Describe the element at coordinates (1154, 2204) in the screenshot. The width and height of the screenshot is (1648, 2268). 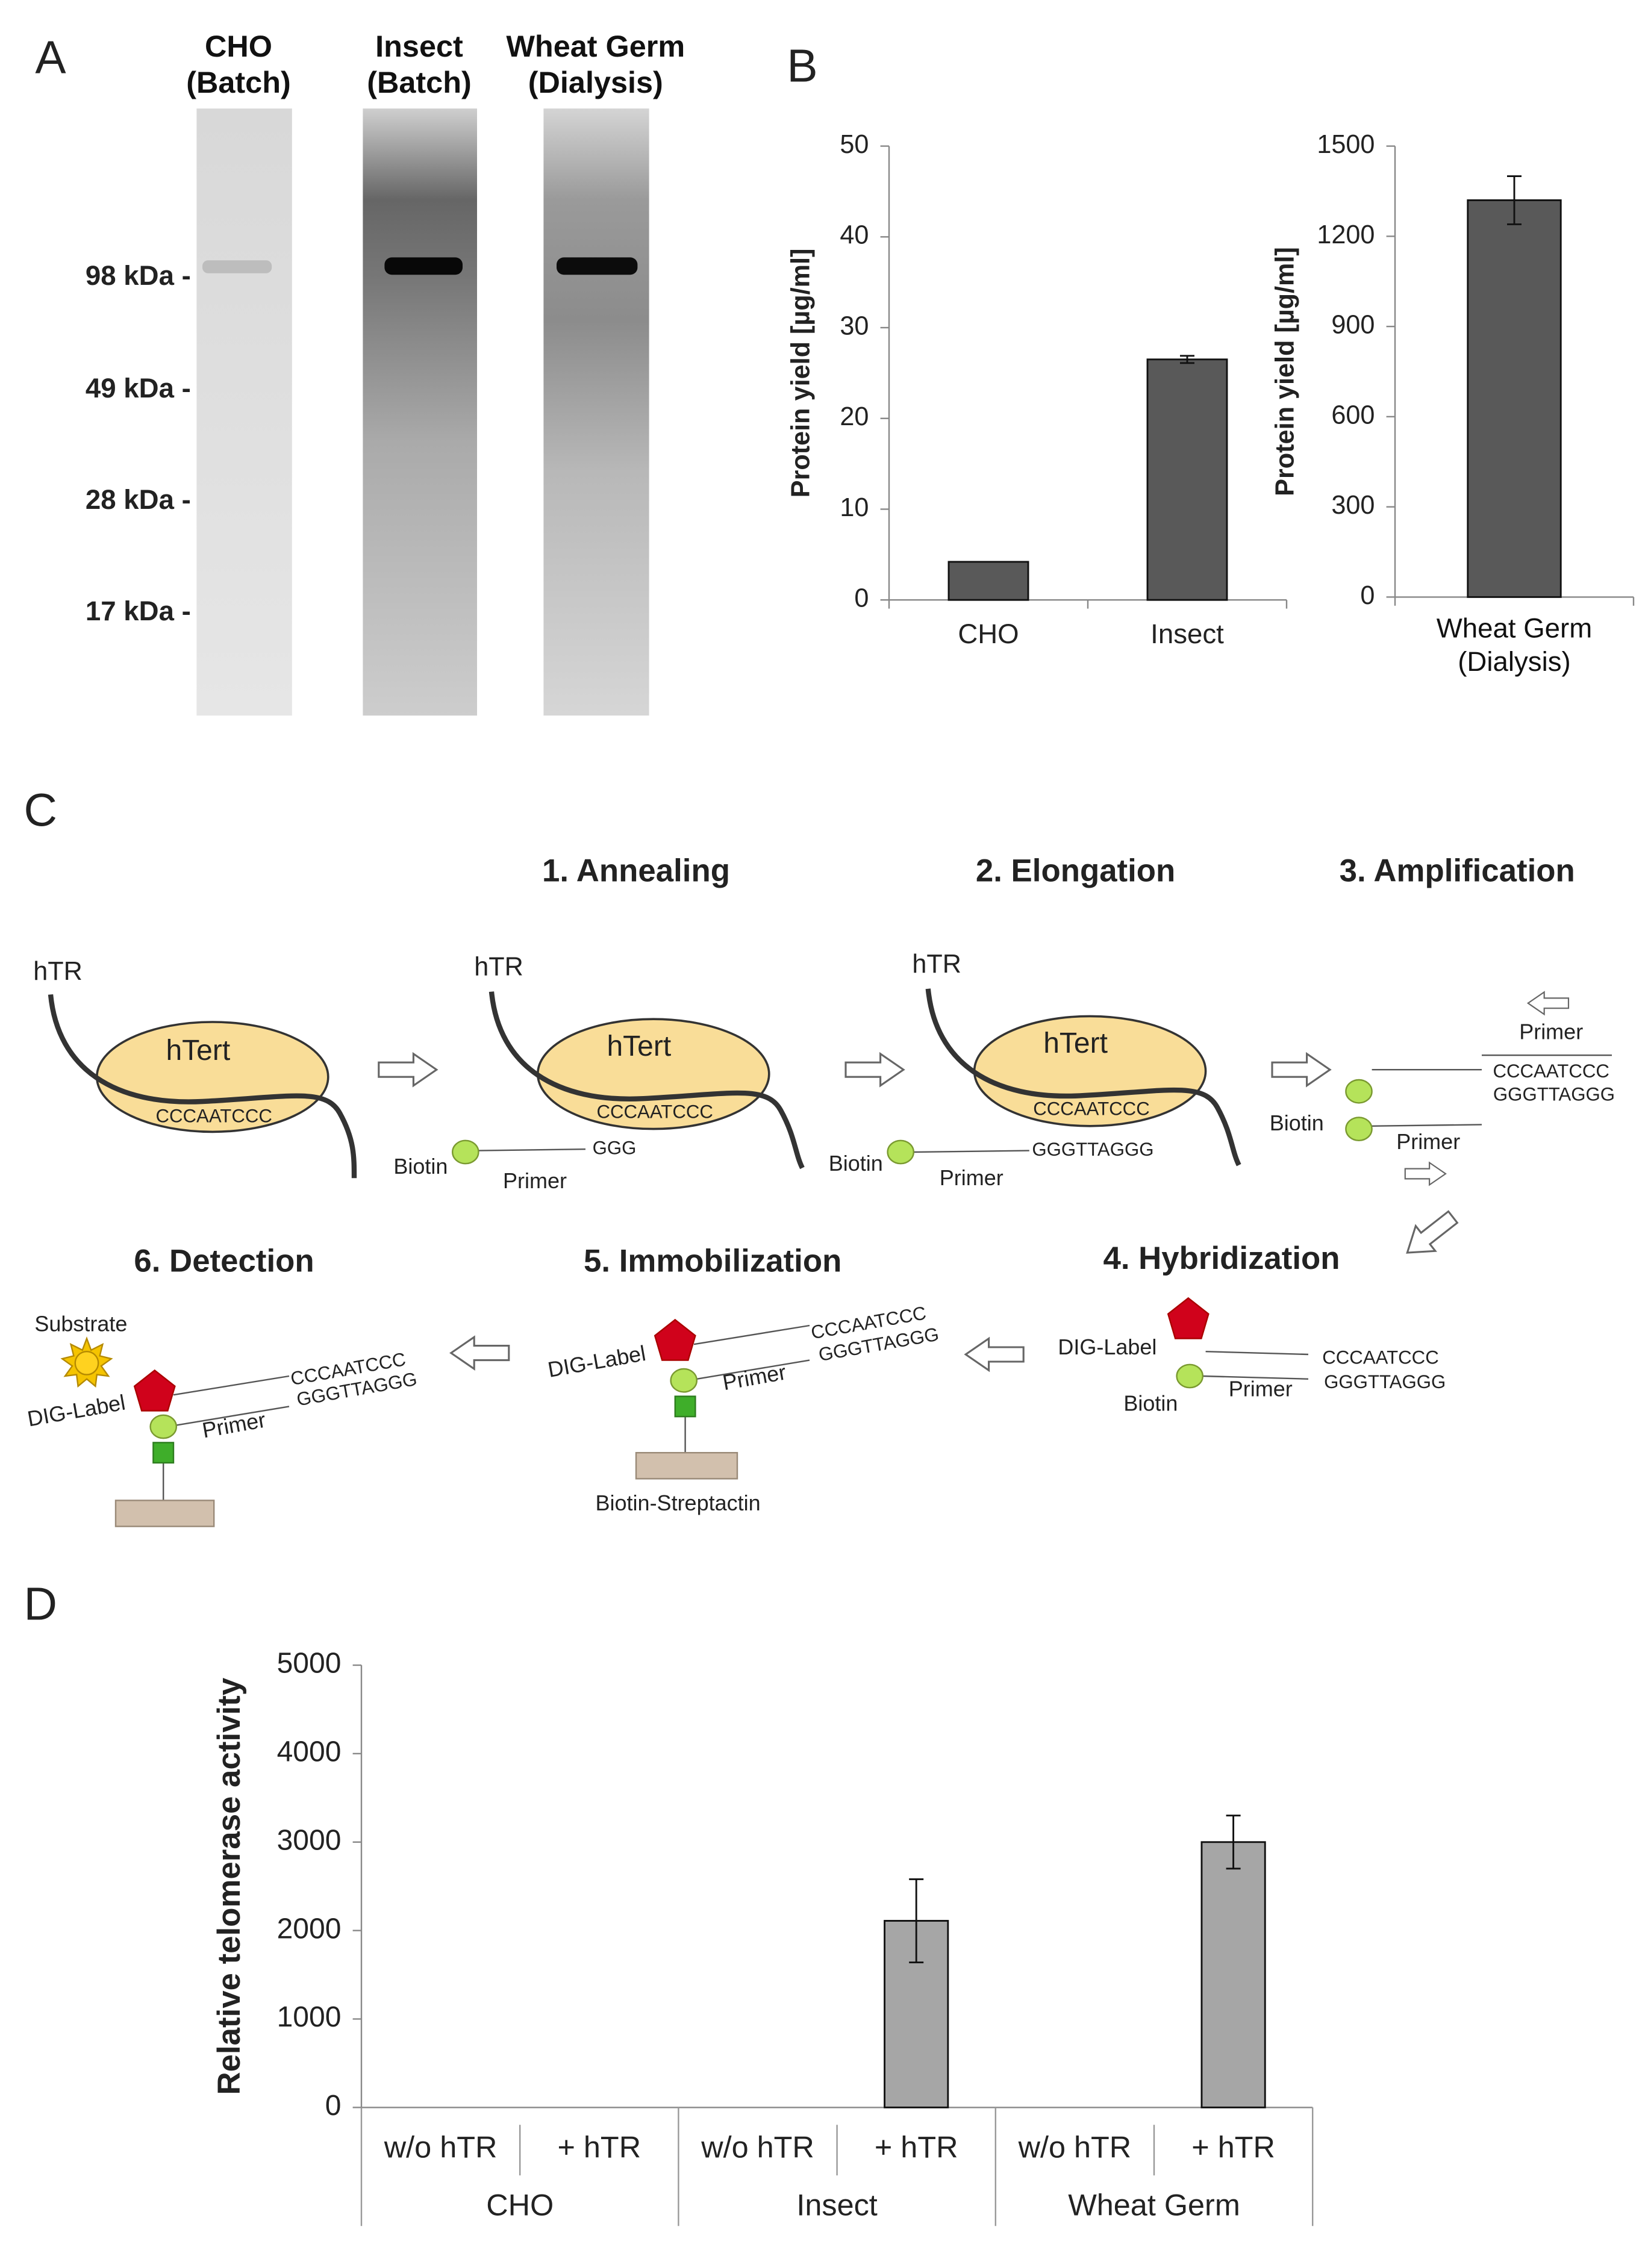
I see `group-label: Wheat Germ` at that location.